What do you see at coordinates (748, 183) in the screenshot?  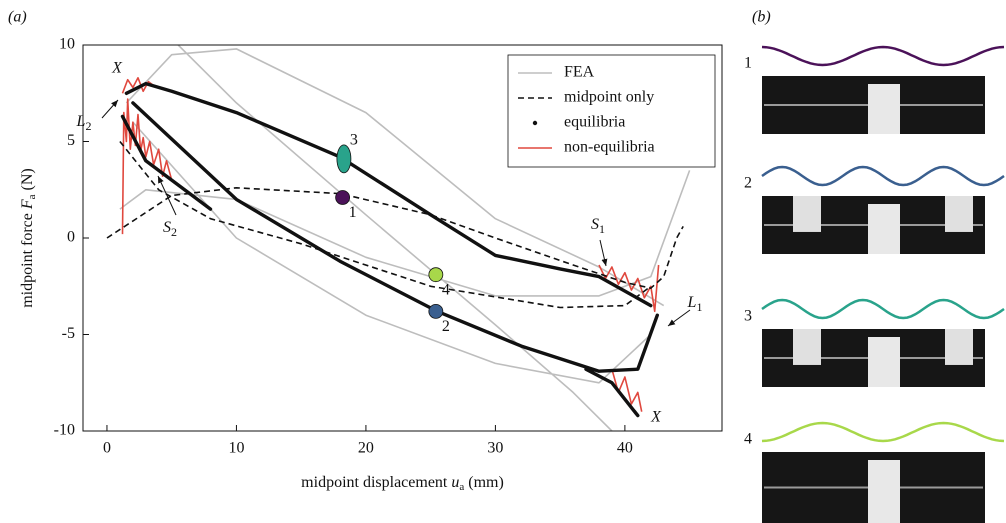 I see `snapshot-label: 2` at bounding box center [748, 183].